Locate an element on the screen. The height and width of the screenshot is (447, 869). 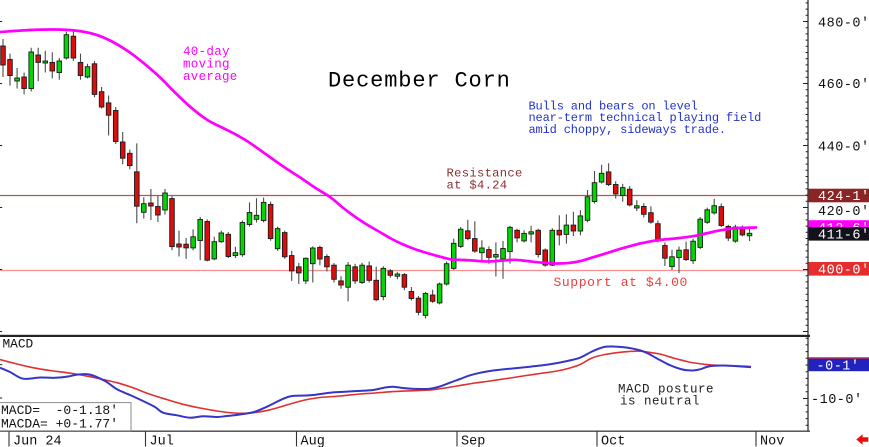
svg-text: moving is located at coordinates (206, 65).